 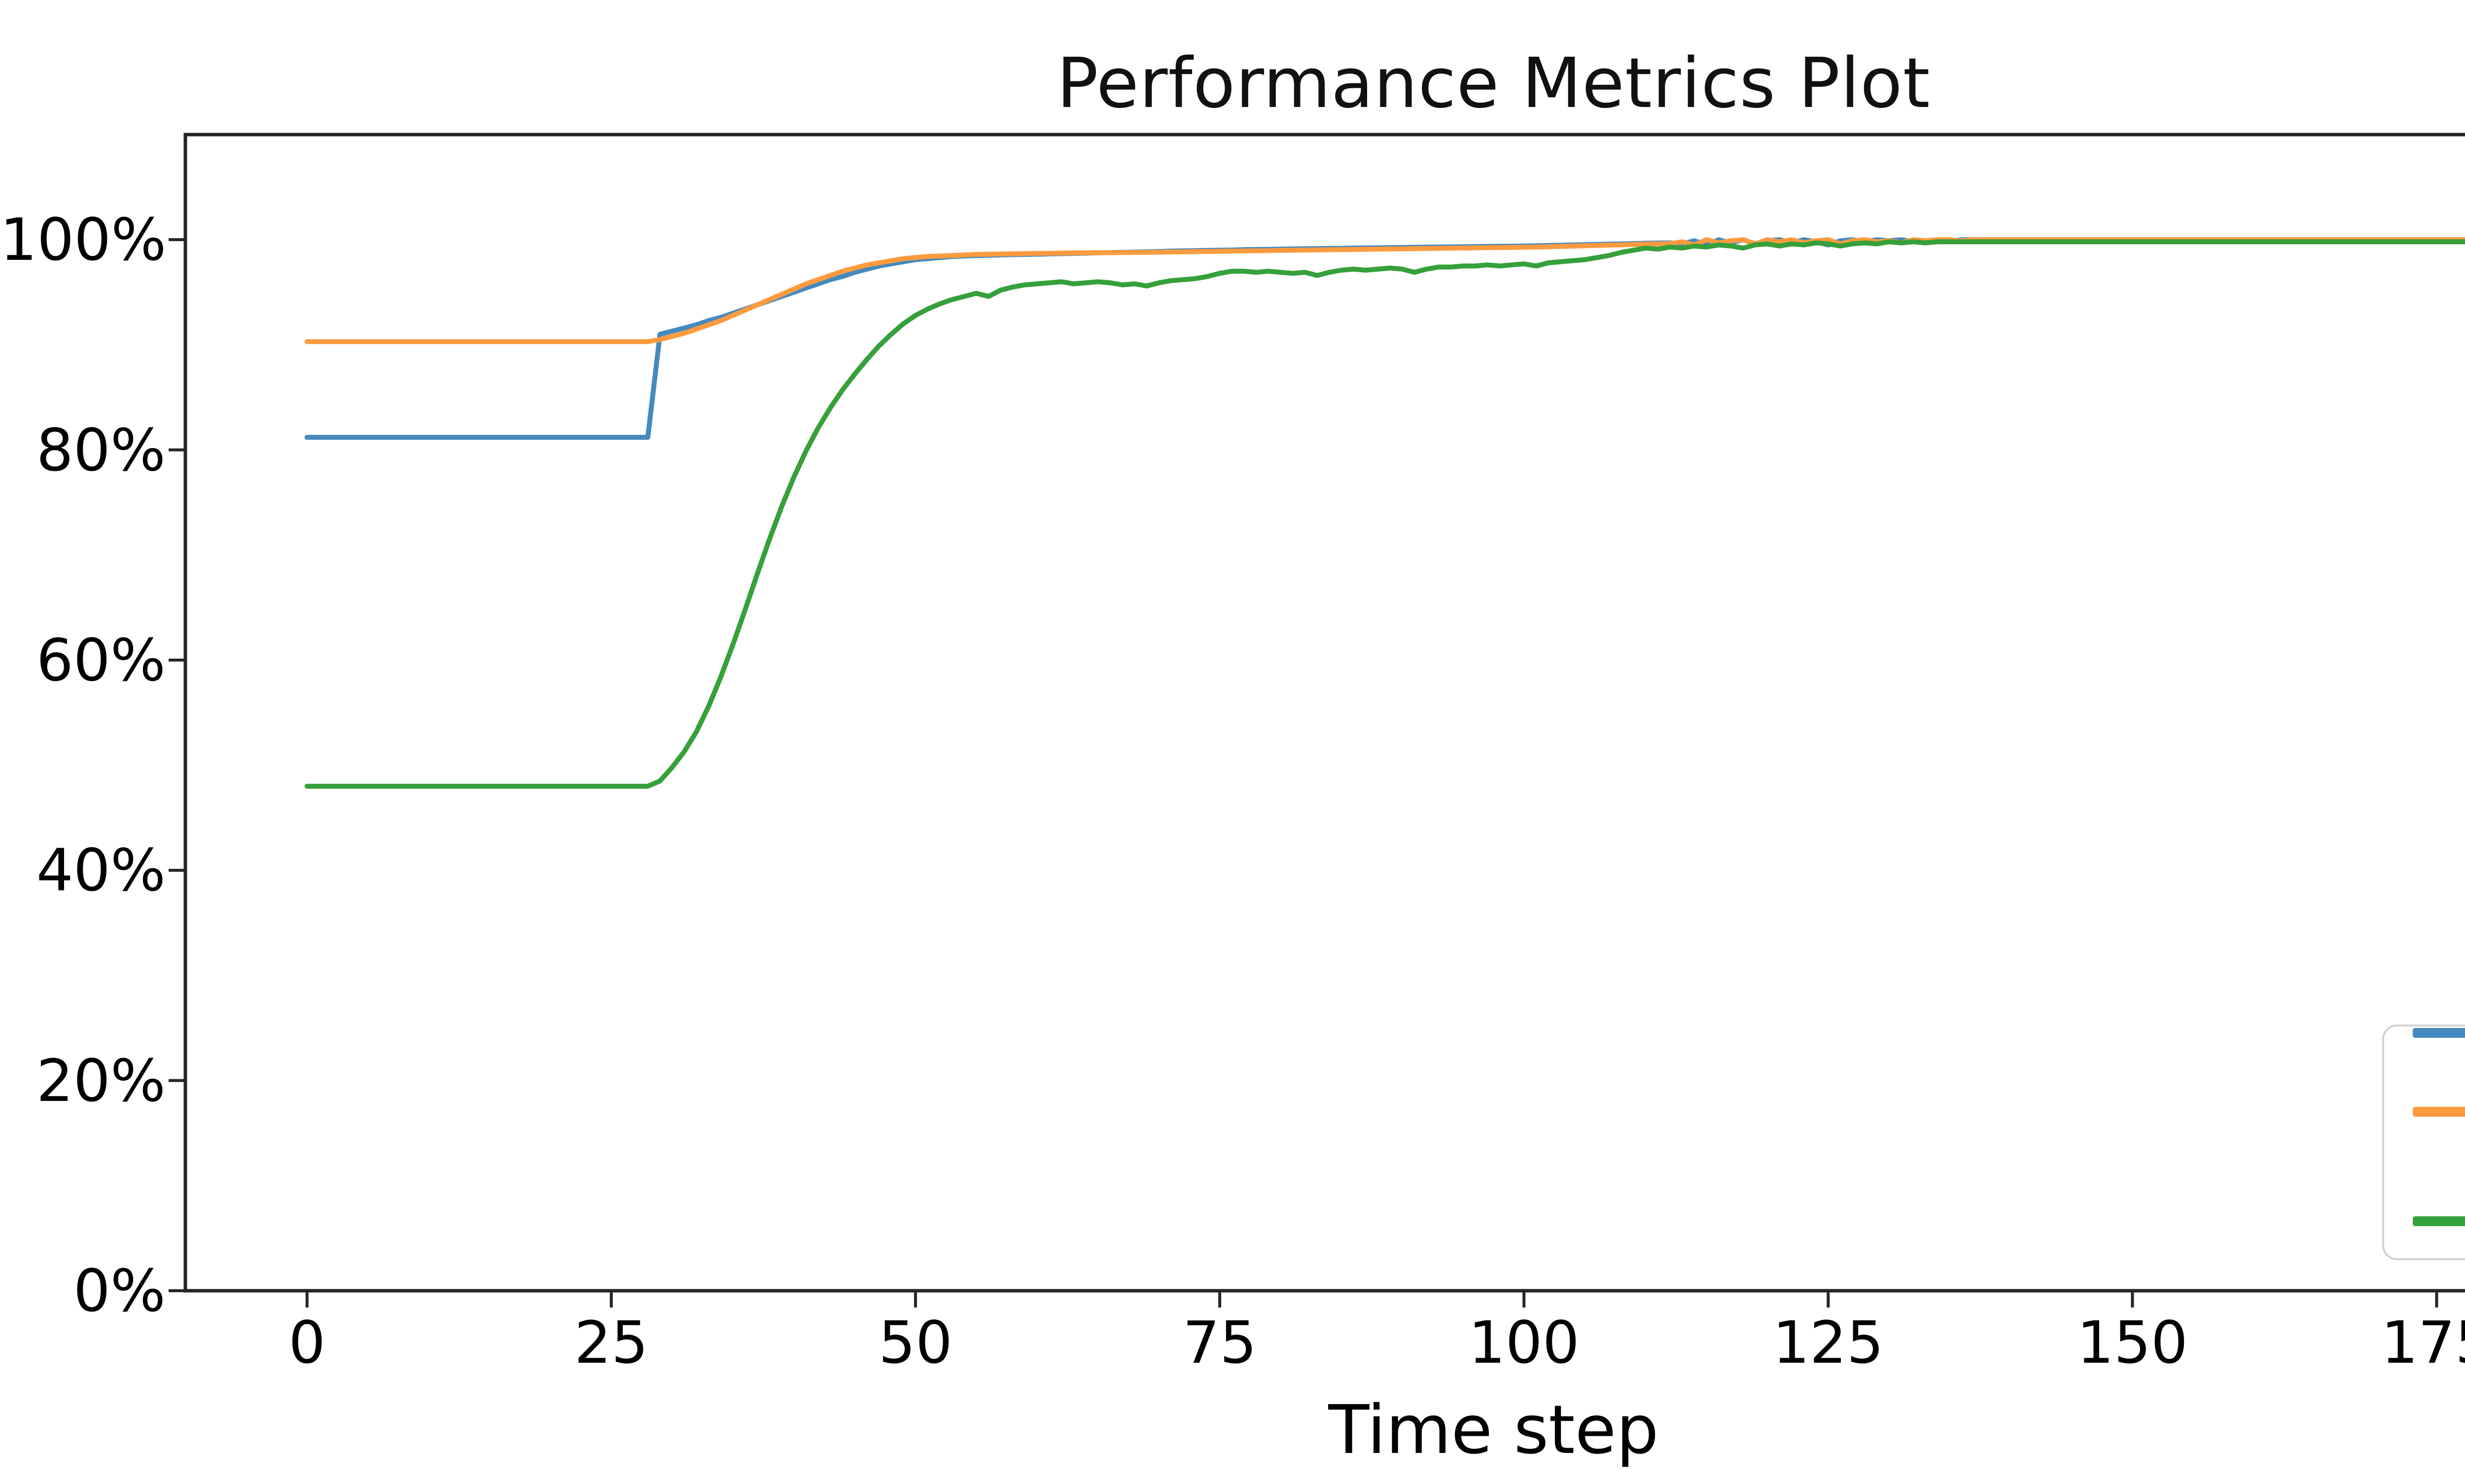 I want to click on x-tick-label: 25, so click(x=611, y=1342).